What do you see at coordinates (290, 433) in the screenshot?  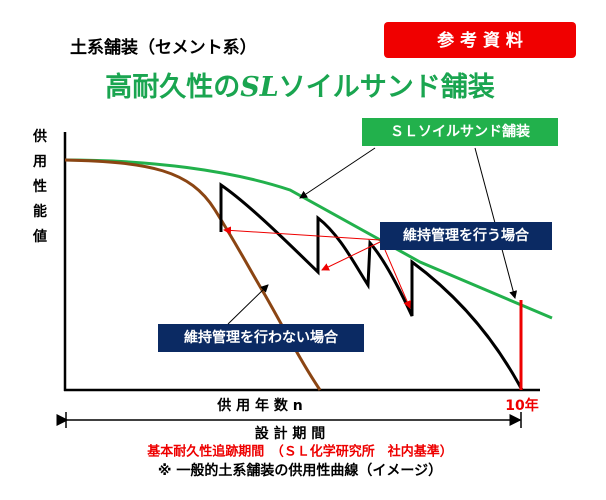 I see `design-period: 設 計 期 間` at bounding box center [290, 433].